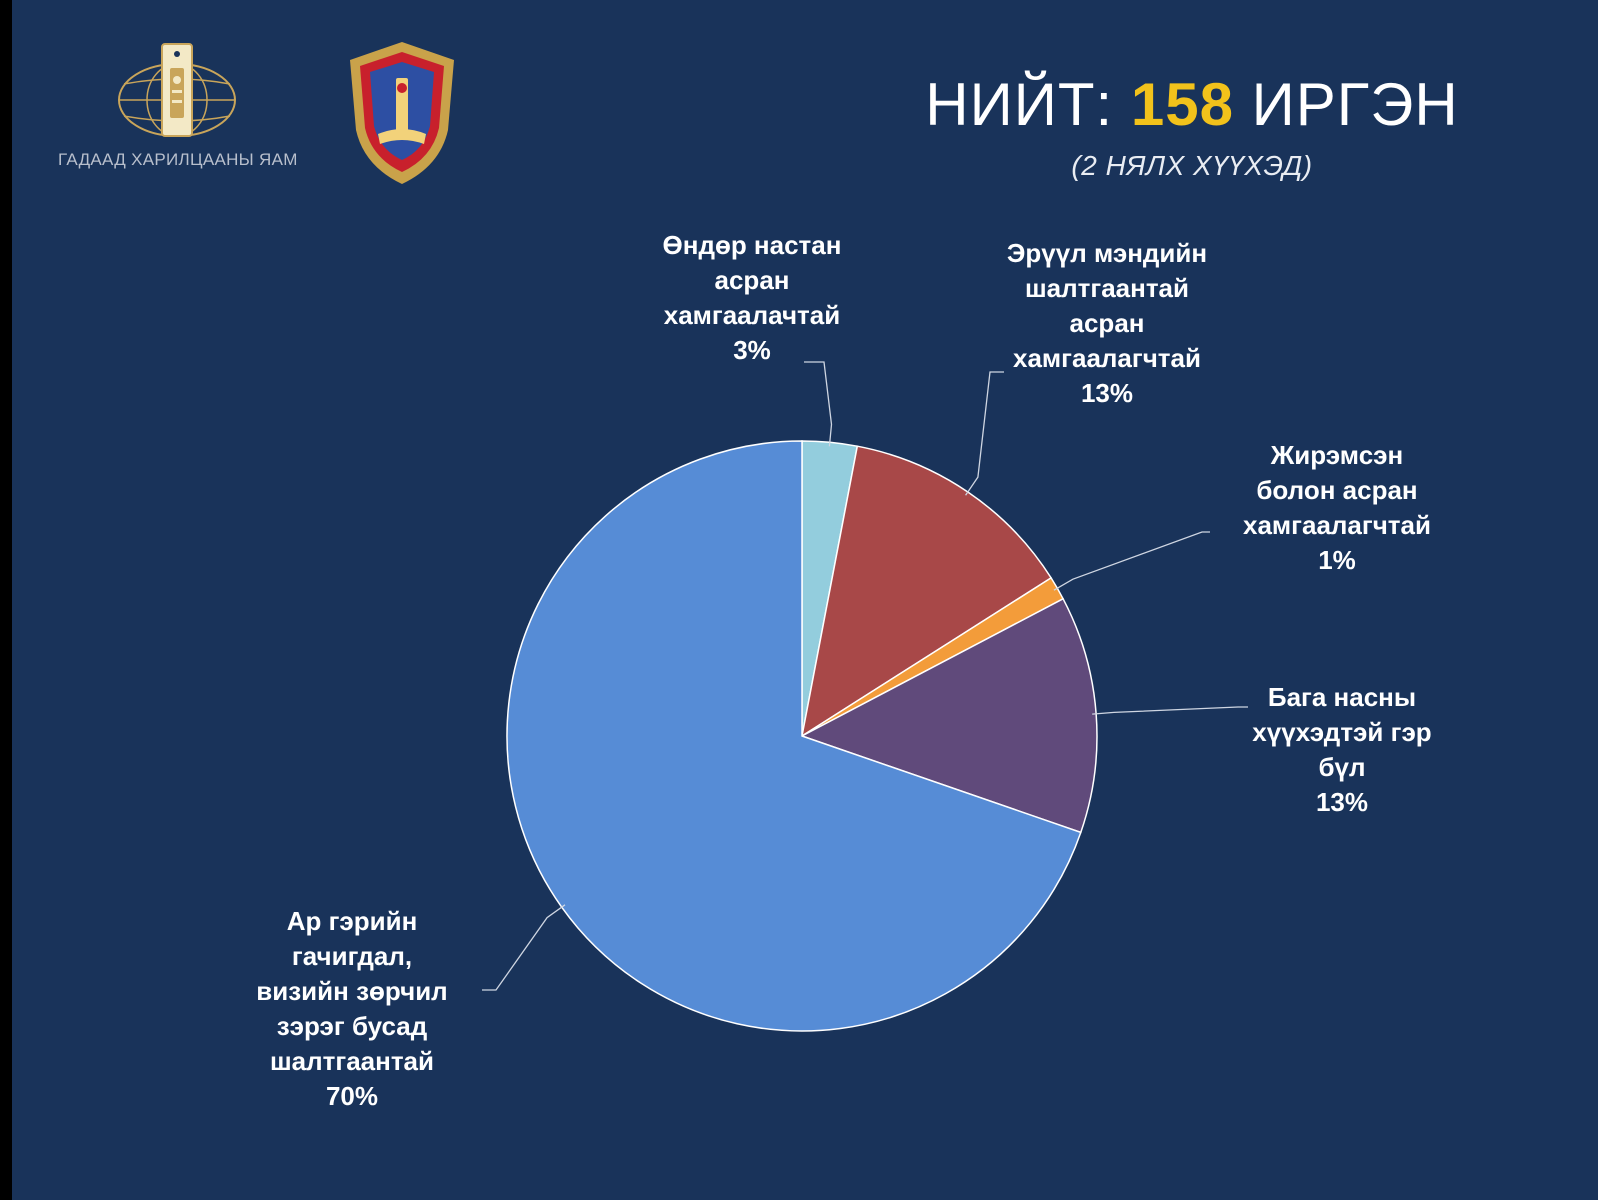 The image size is (1598, 1200). Describe the element at coordinates (1192, 165) in the screenshot. I see `slide-subtitle: (2 НЯЛХ ХҮҮХЭД)` at that location.